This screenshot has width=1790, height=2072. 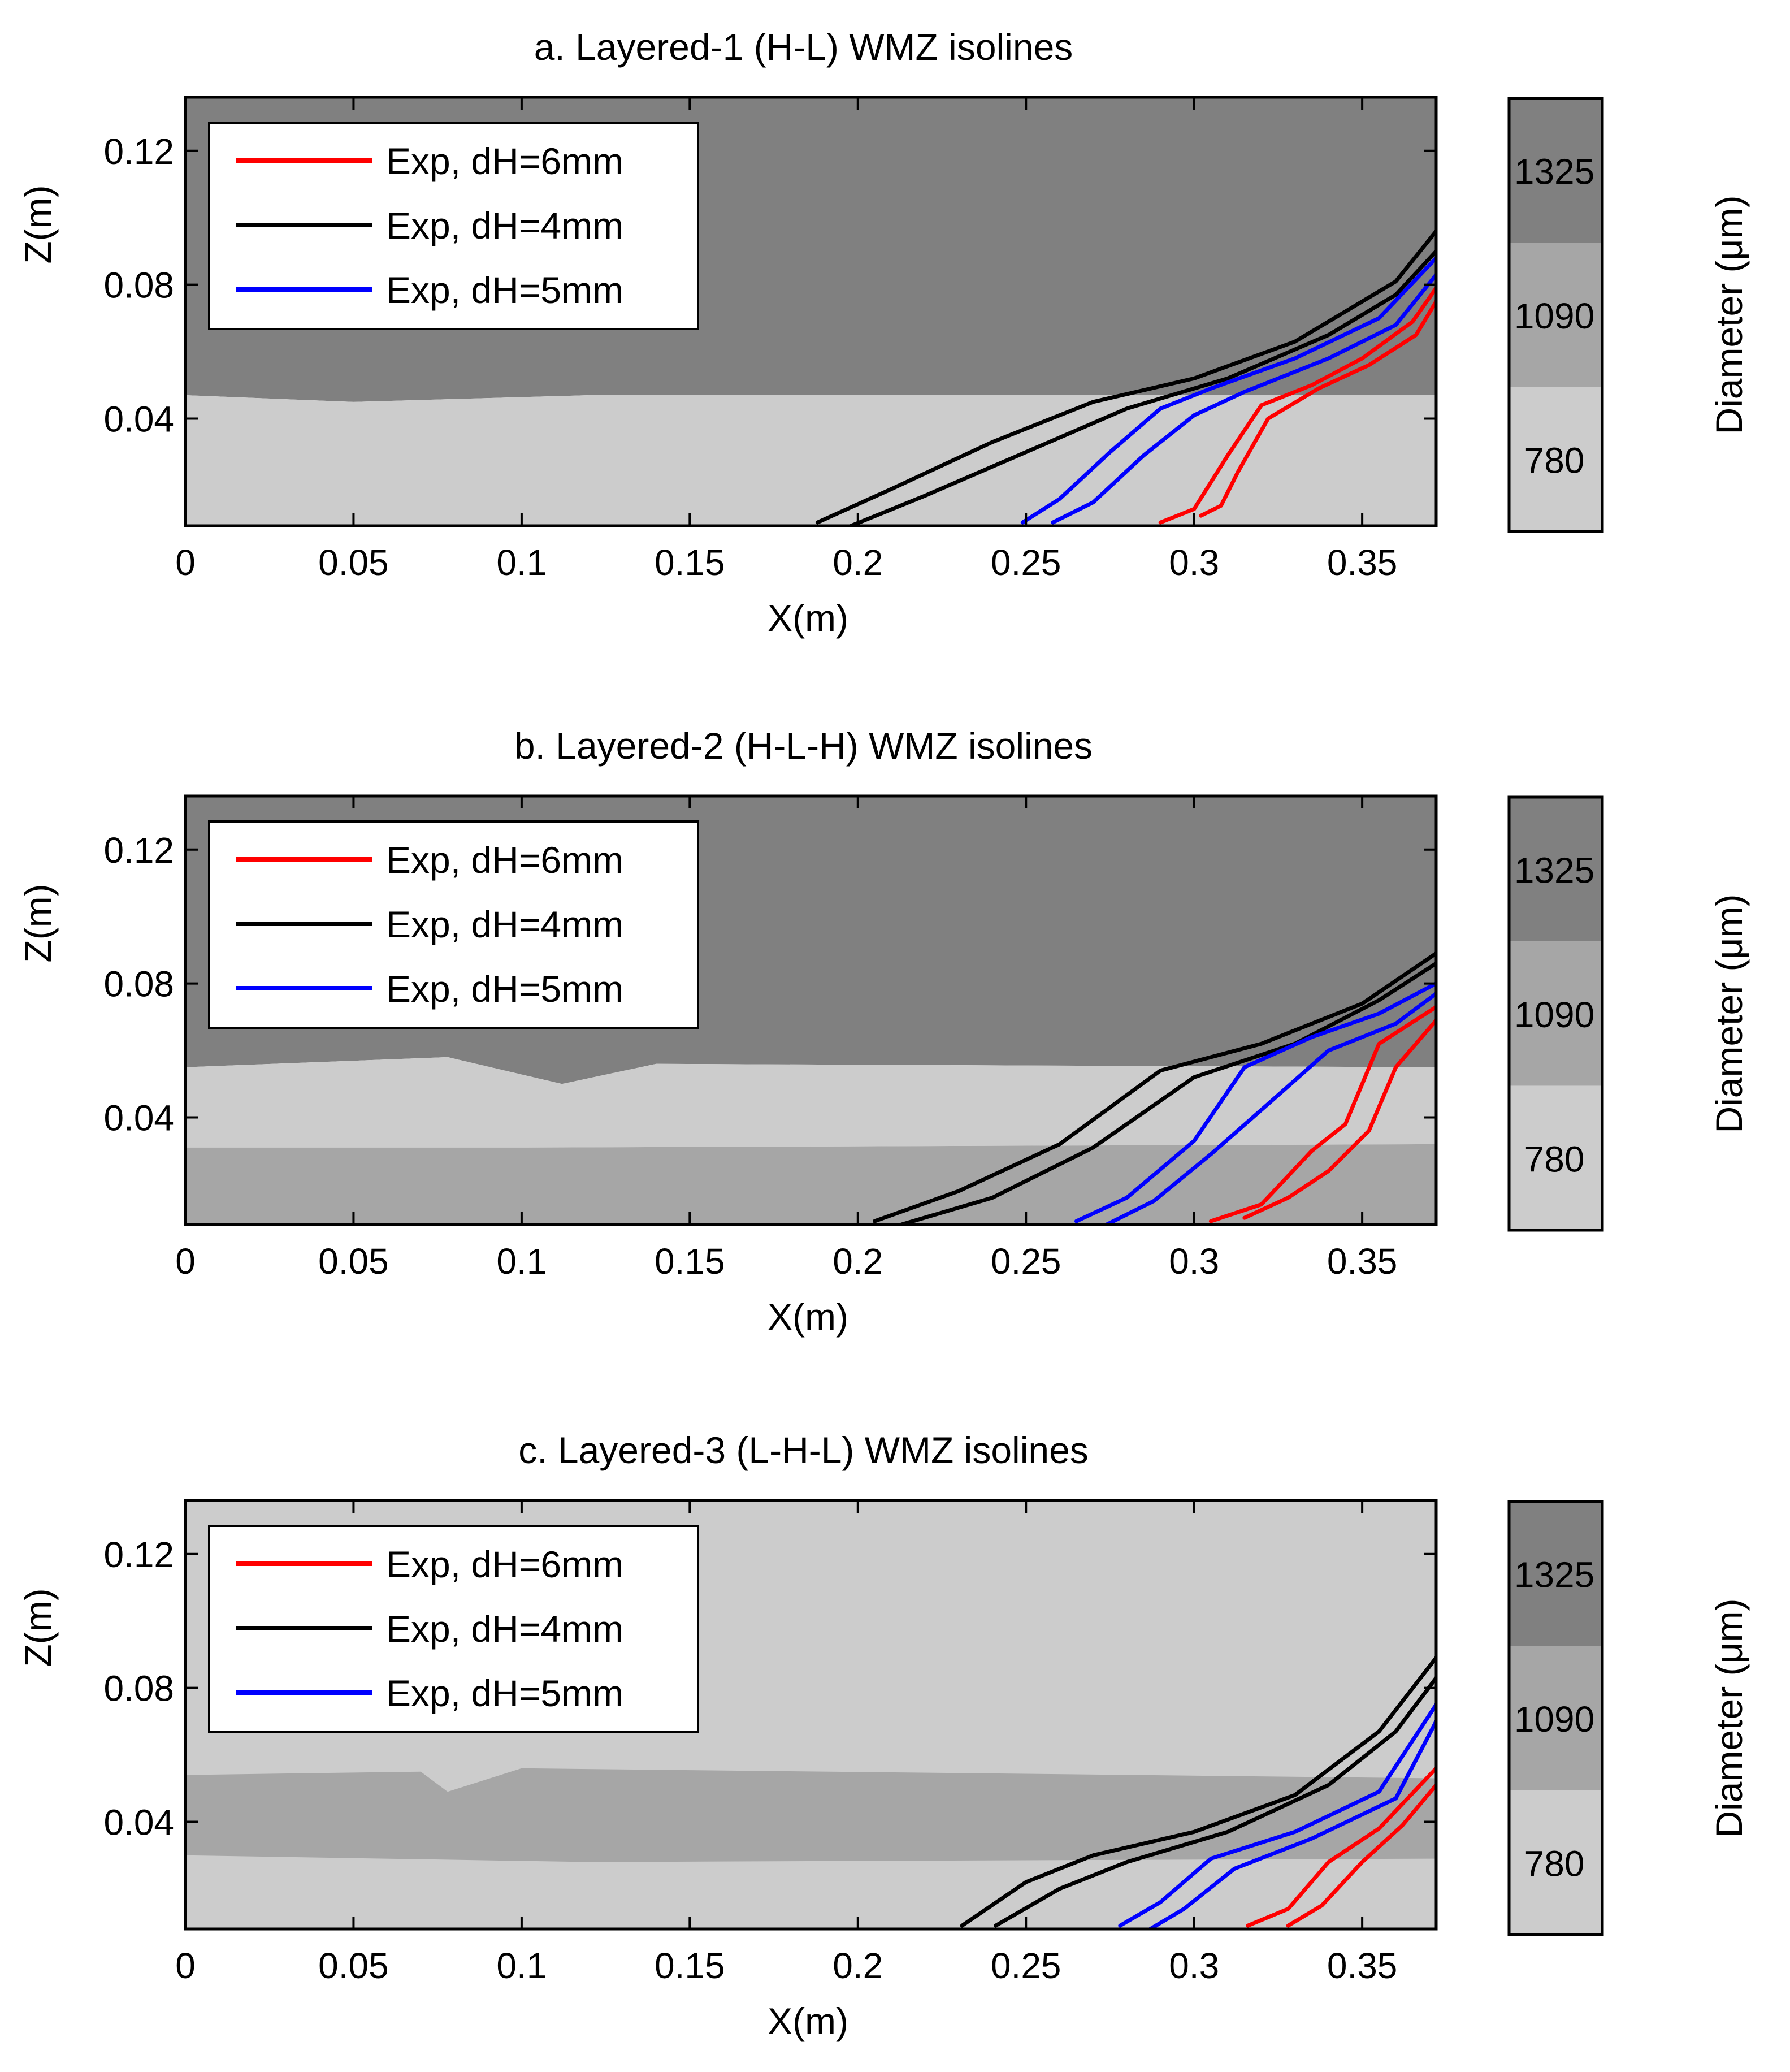 I want to click on x-tick-label: 0.25, so click(x=1026, y=562).